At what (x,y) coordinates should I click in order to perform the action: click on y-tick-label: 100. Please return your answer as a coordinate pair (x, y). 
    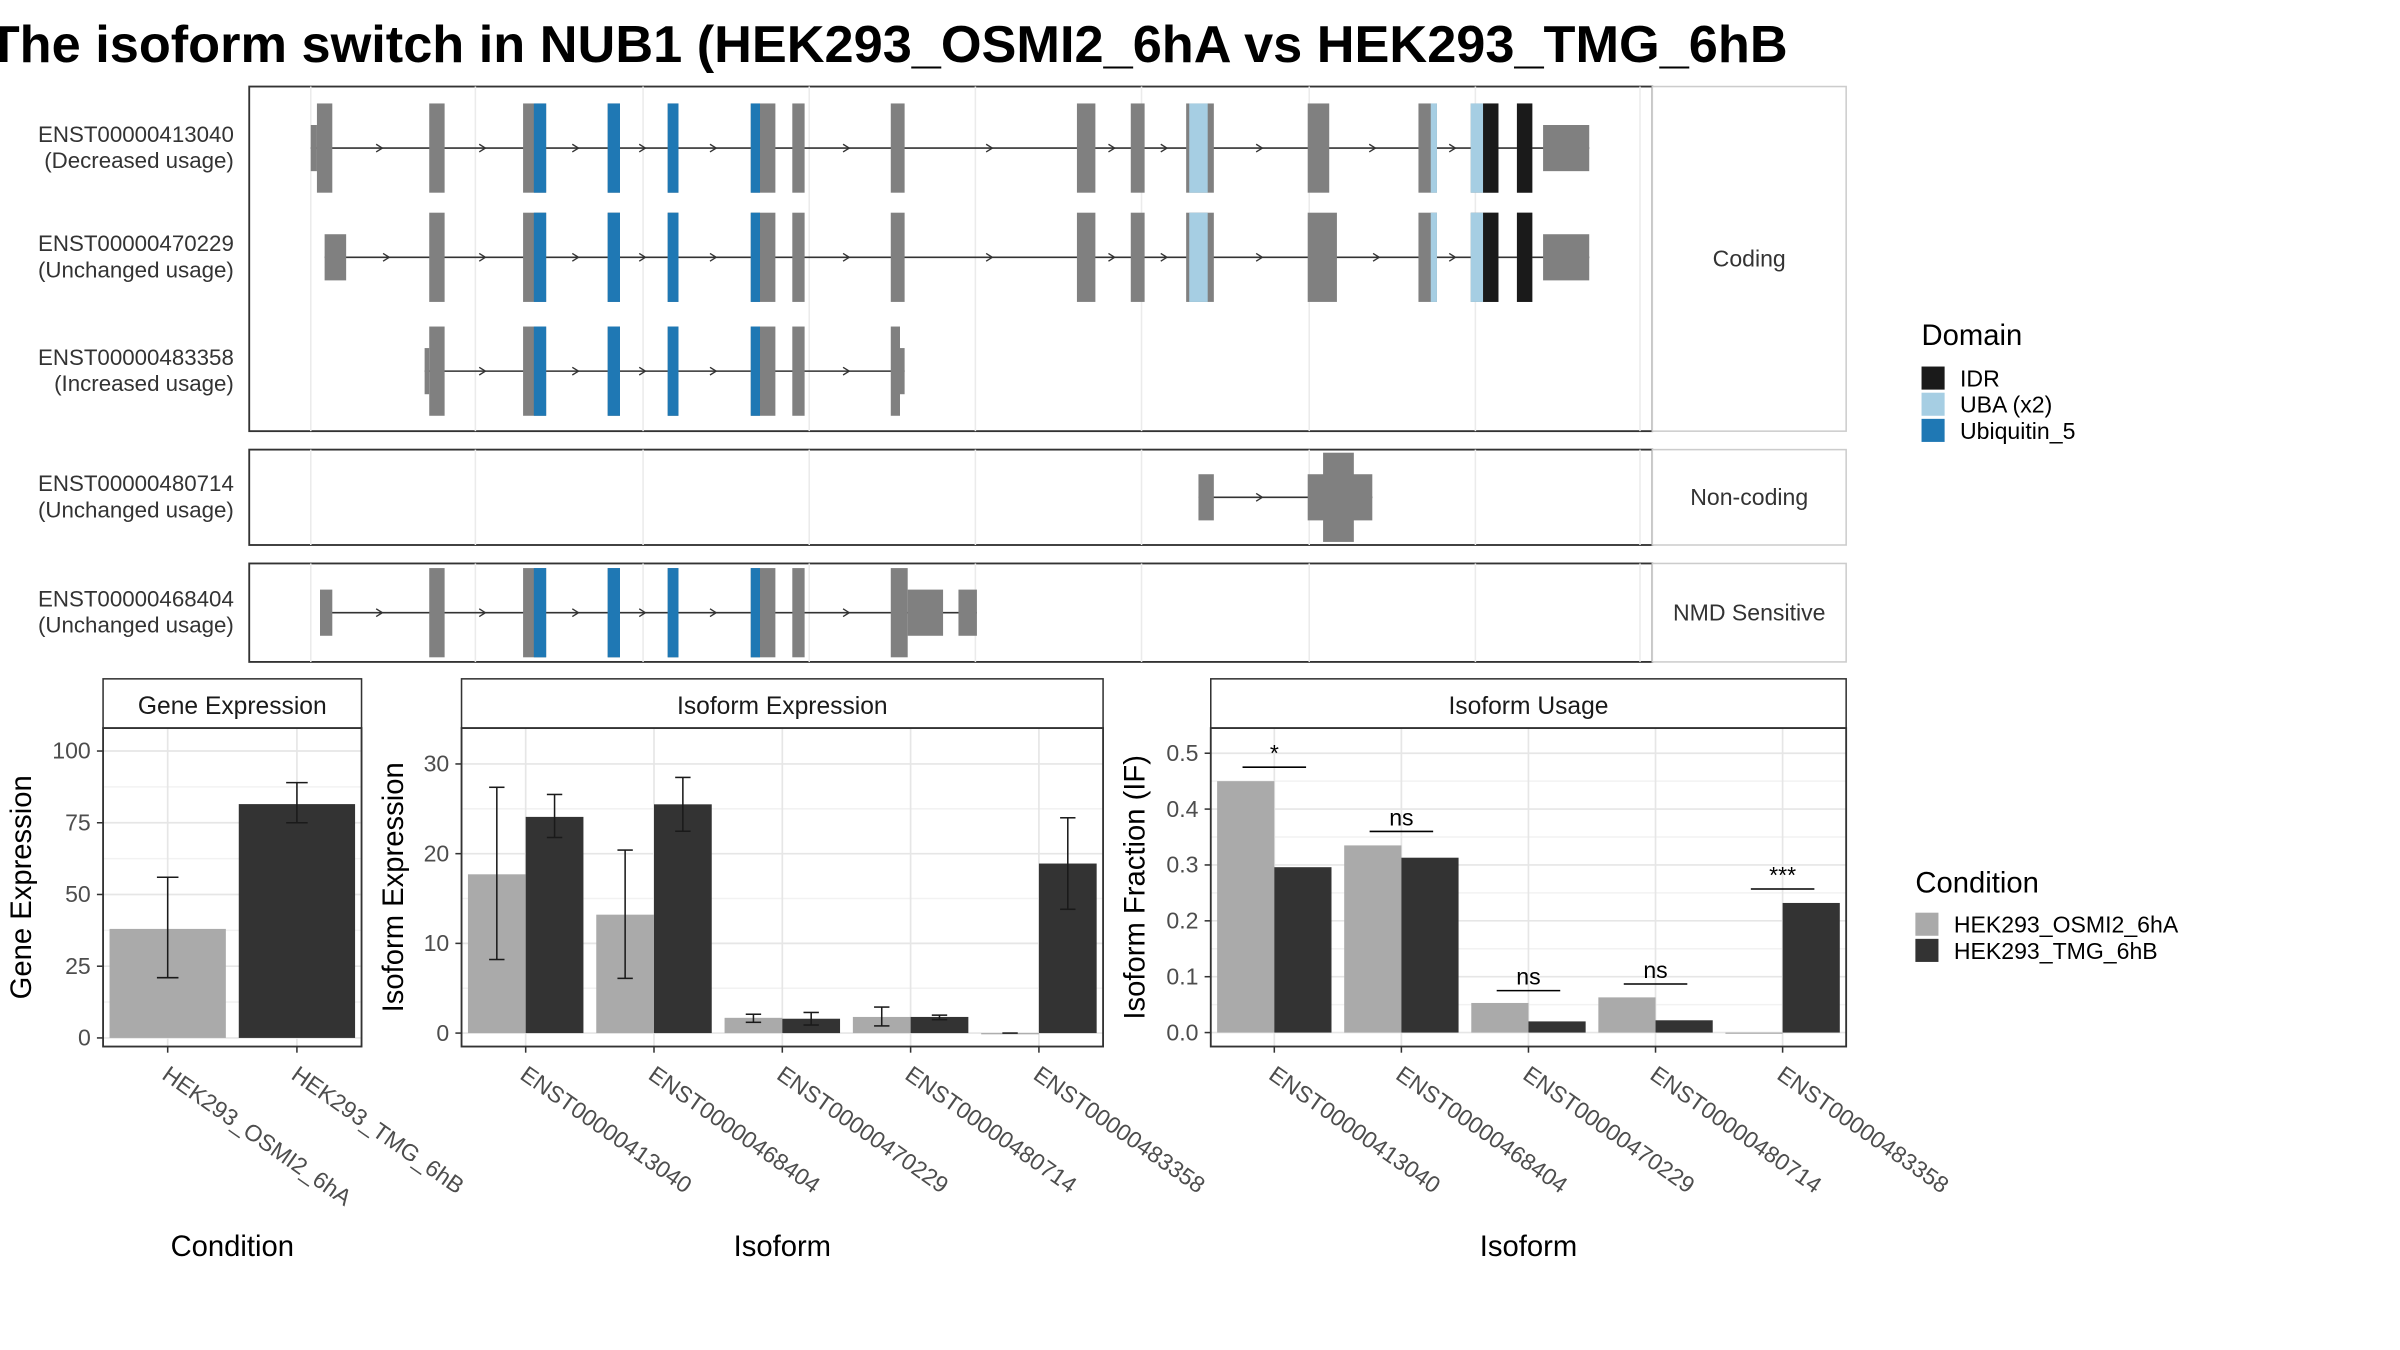
    Looking at the image, I should click on (71, 751).